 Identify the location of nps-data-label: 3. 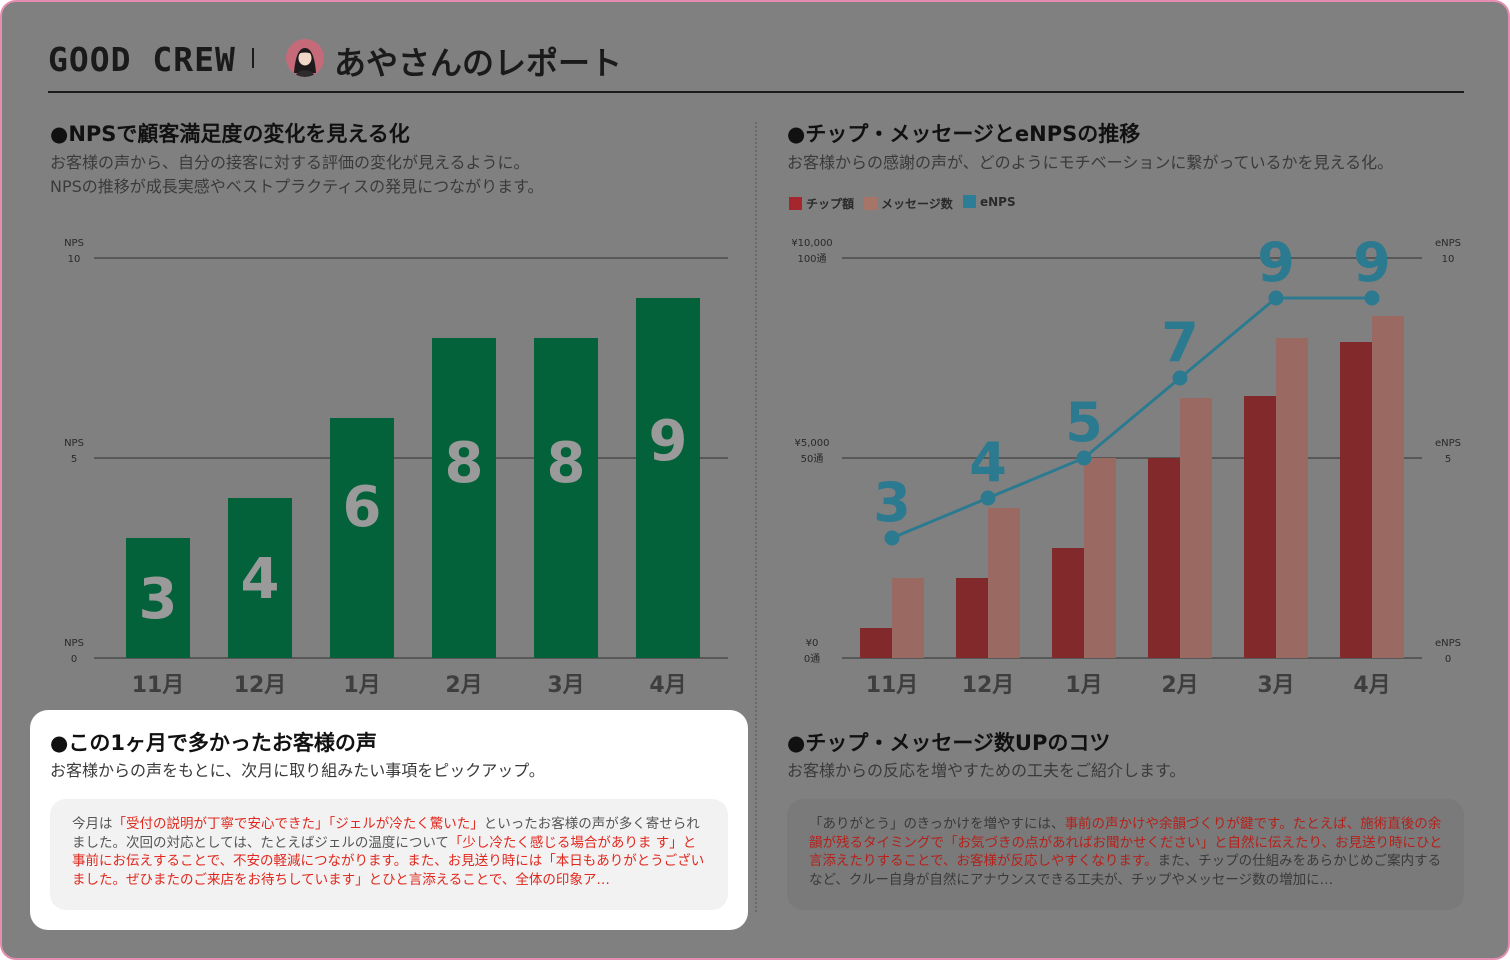
(158, 599).